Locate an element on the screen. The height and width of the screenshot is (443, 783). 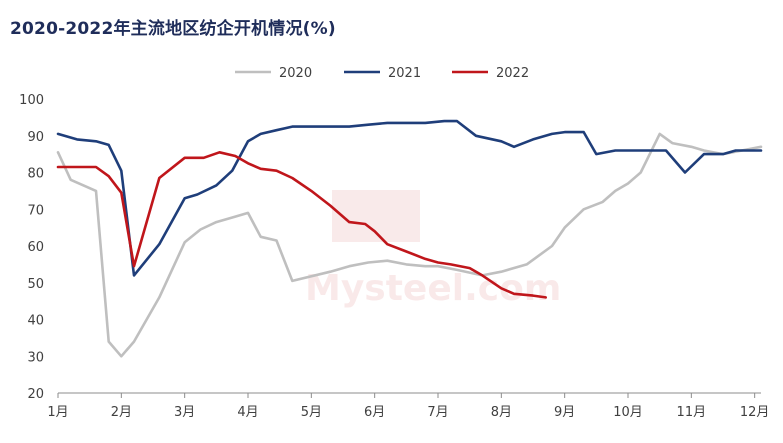
x-tick-label: 10月 is located at coordinates (628, 412).